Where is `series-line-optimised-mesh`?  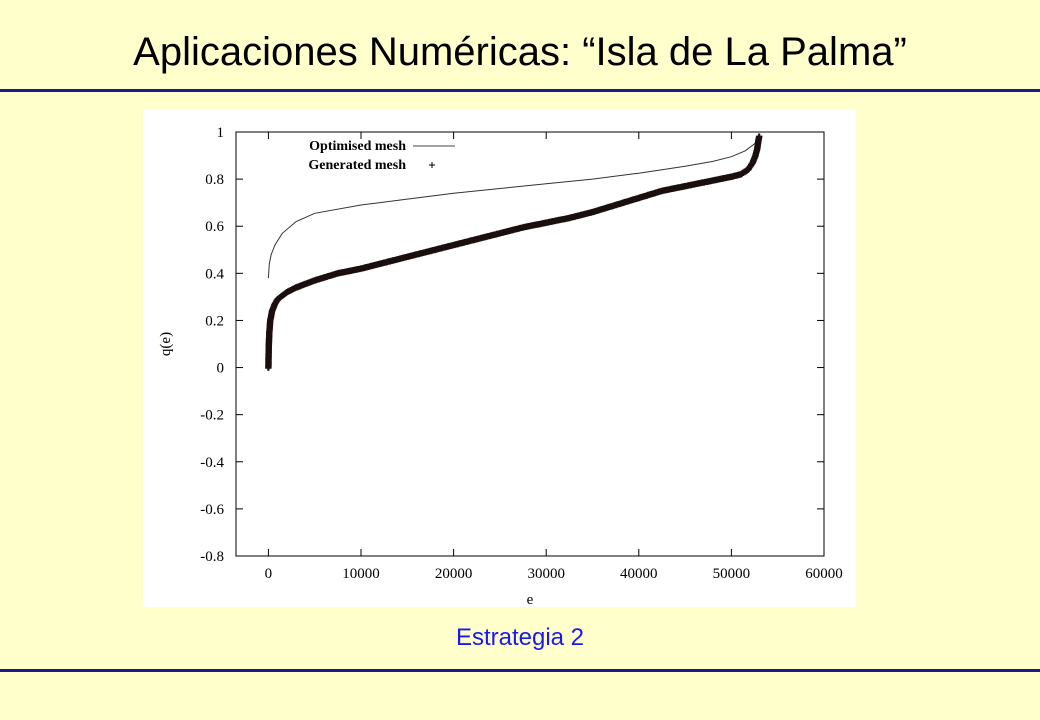 series-line-optimised-mesh is located at coordinates (513, 207).